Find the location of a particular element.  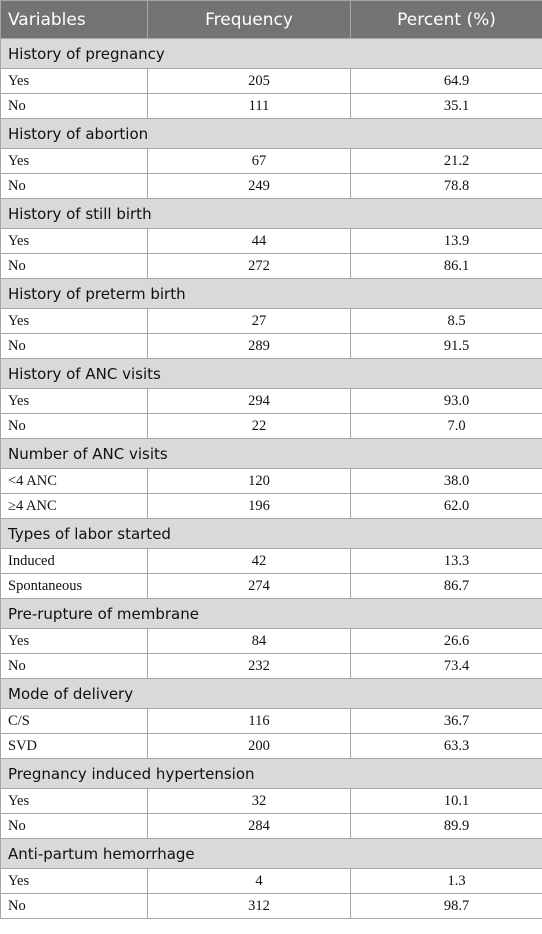

table-header: Variables Frequency Percent (%) is located at coordinates (271, 19).